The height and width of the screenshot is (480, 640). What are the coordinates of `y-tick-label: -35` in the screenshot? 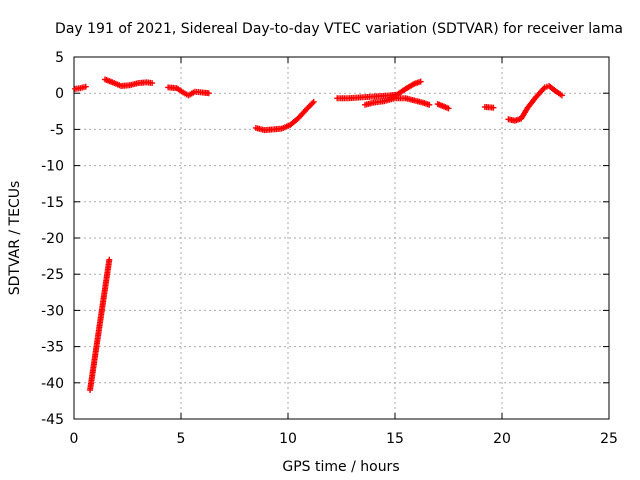 It's located at (52, 348).